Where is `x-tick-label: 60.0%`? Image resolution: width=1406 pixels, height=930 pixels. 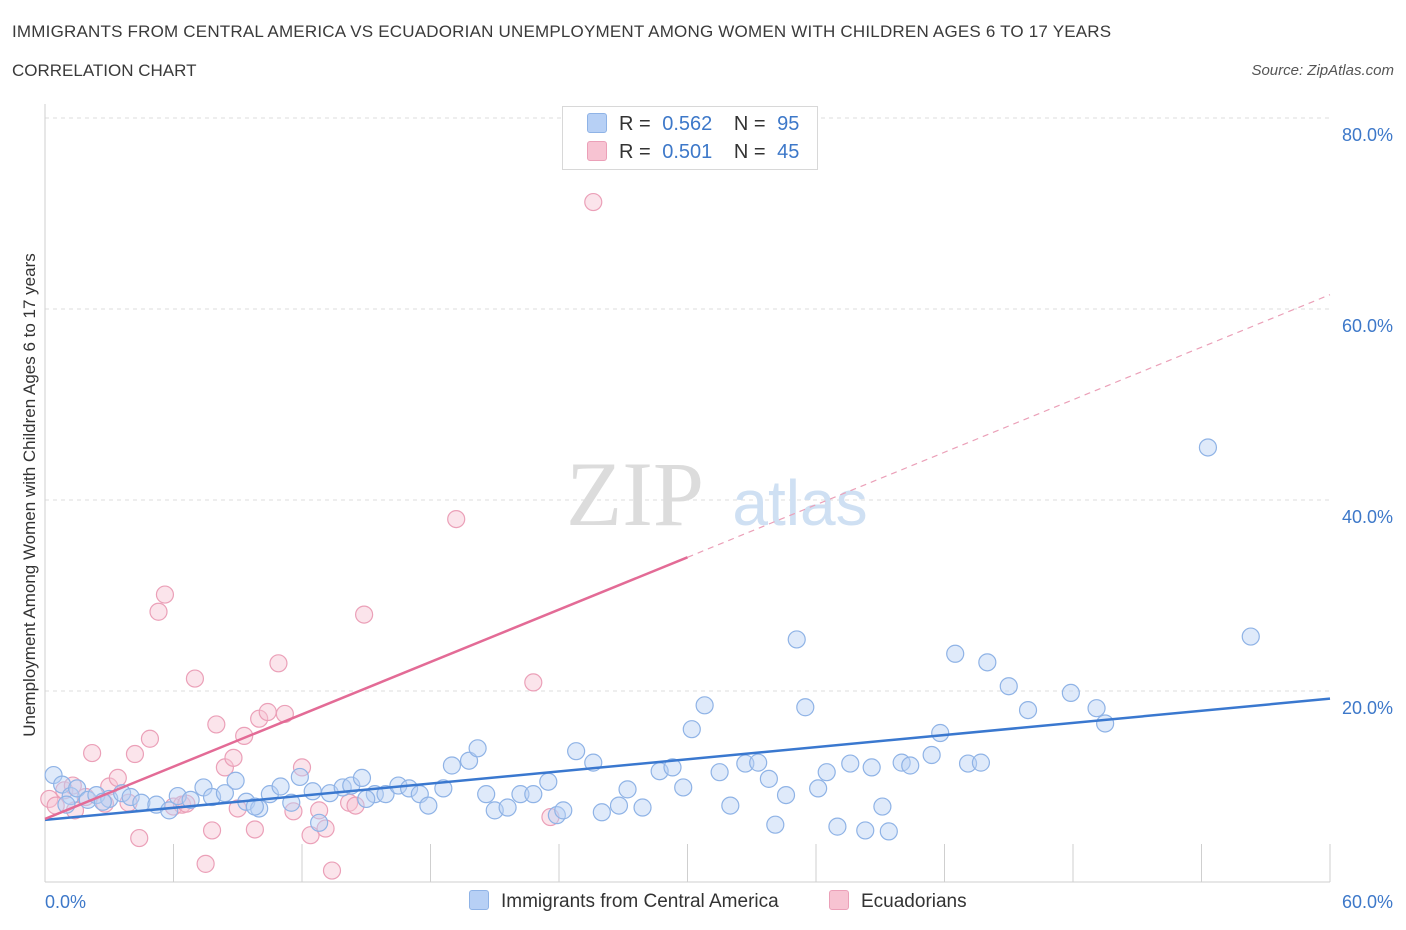
x-tick-label: 60.0% is located at coordinates (1367, 902).